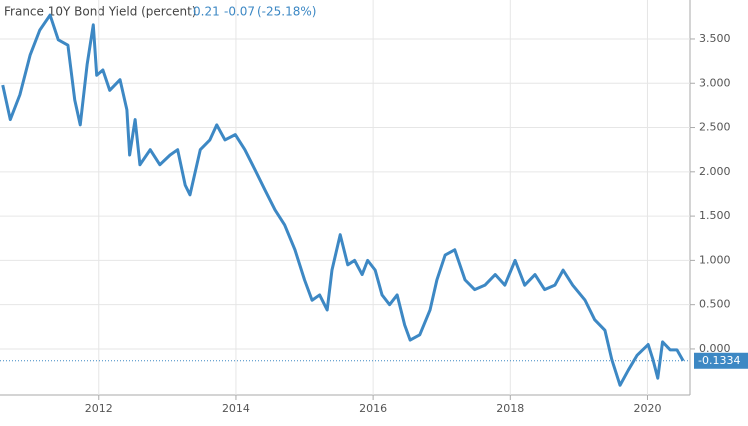 Image resolution: width=748 pixels, height=426 pixels. I want to click on x-tick-label: 2018, so click(510, 408).